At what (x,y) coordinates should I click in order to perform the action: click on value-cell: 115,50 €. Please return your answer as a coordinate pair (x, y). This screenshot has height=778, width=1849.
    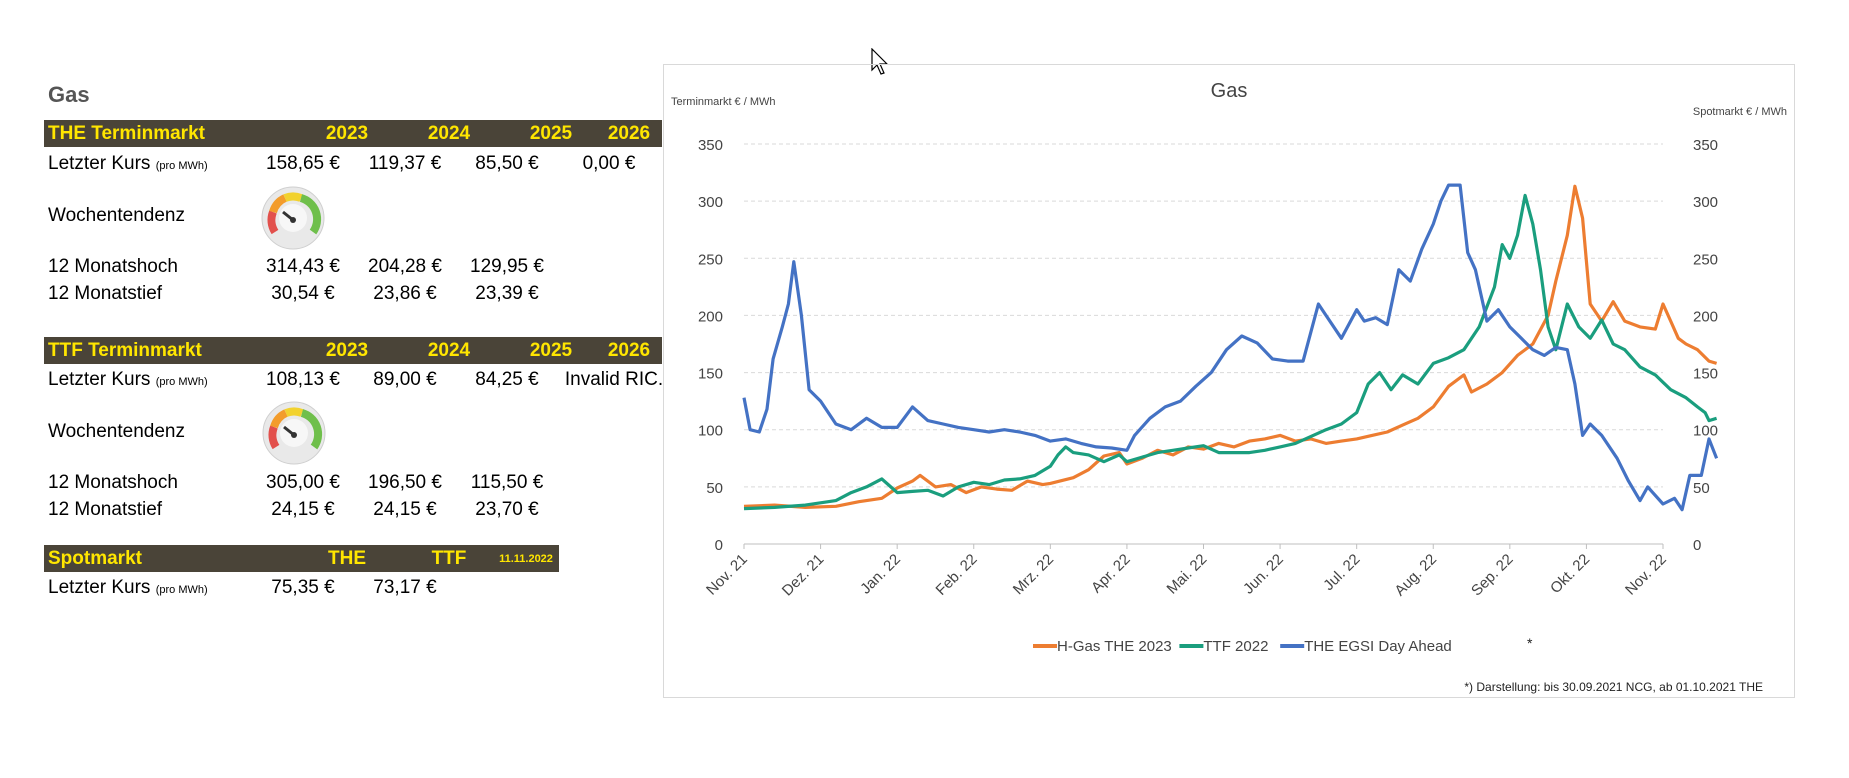
    Looking at the image, I should click on (507, 482).